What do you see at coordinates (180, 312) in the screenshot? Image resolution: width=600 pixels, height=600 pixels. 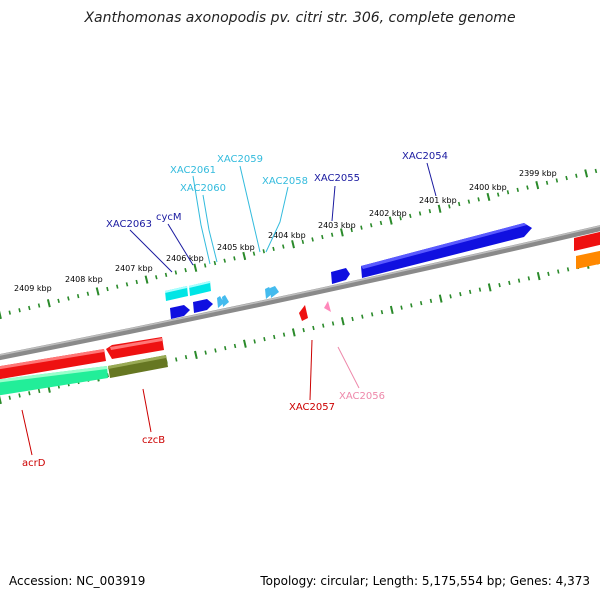 I see `gene-arrow-xac2063` at bounding box center [180, 312].